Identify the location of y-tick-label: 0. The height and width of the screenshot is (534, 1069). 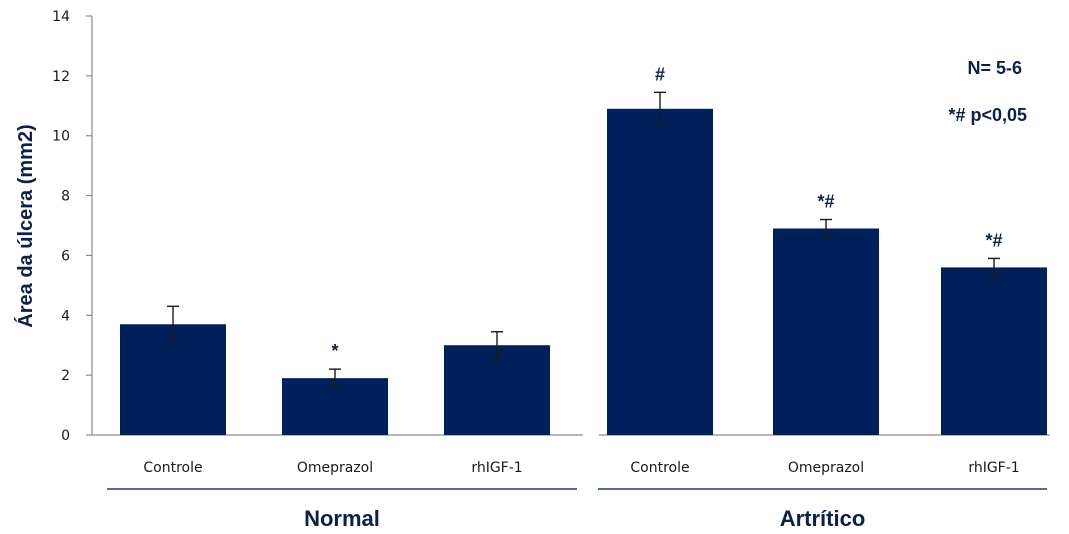
(65, 436).